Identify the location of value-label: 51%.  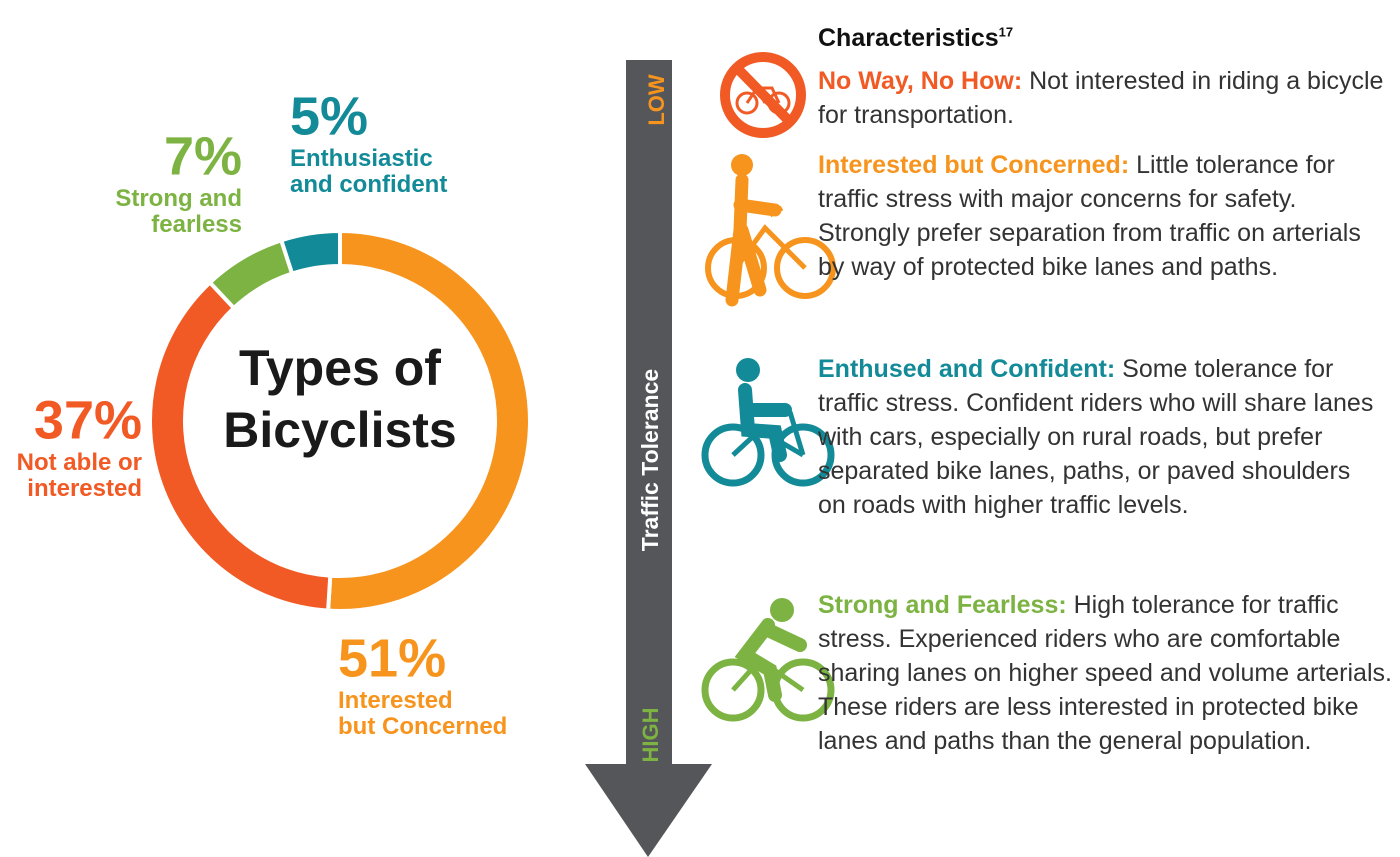
(392, 658).